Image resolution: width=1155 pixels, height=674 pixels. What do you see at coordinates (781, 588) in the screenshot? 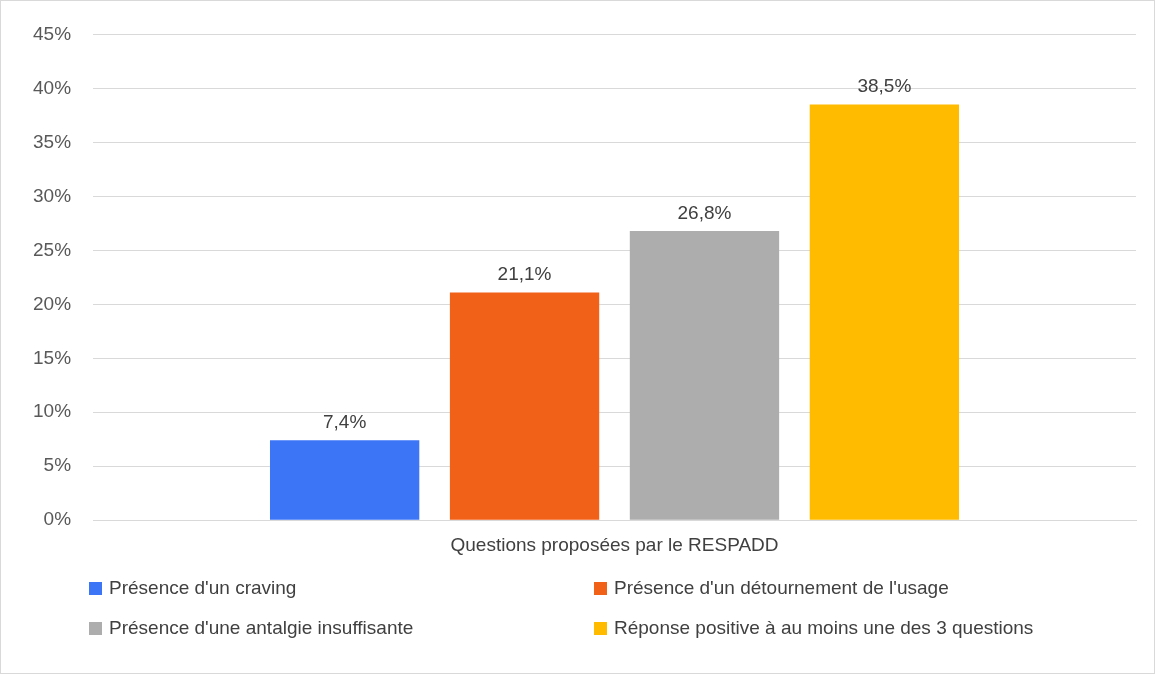
I see `legend-label: Présence d'un détournement de l'usage` at bounding box center [781, 588].